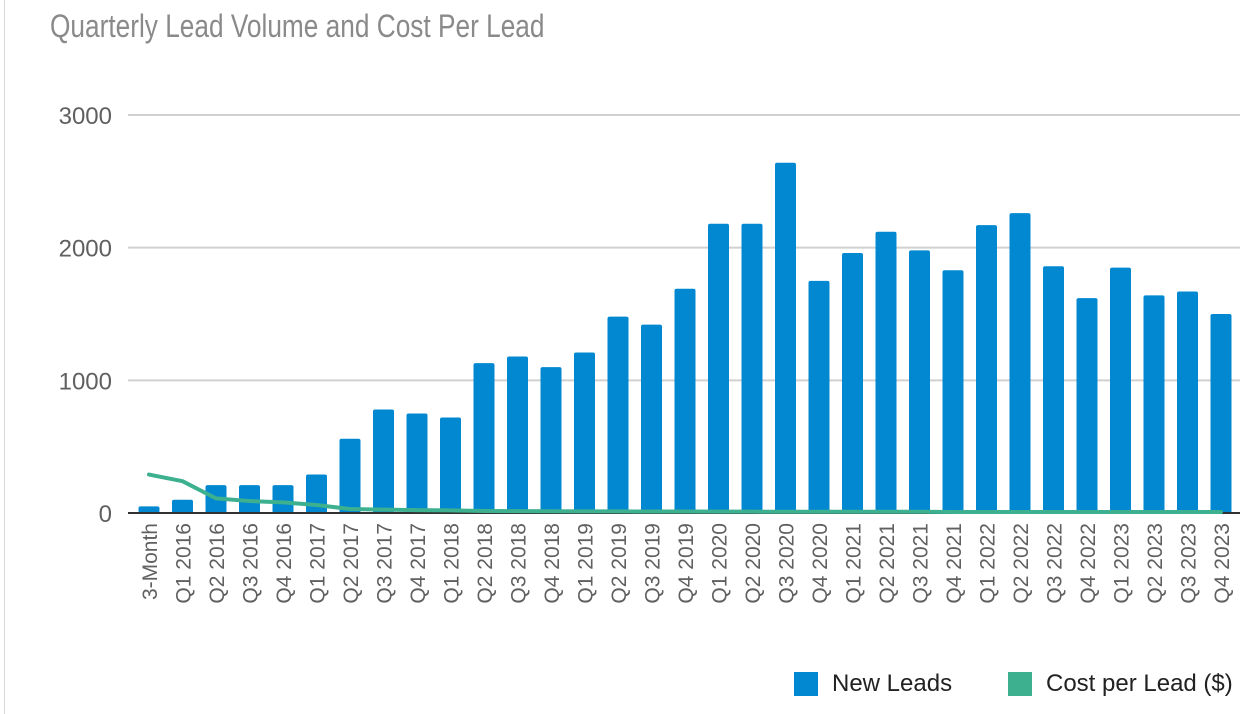  What do you see at coordinates (787, 563) in the screenshot?
I see `x-tick-label: Q3 2020` at bounding box center [787, 563].